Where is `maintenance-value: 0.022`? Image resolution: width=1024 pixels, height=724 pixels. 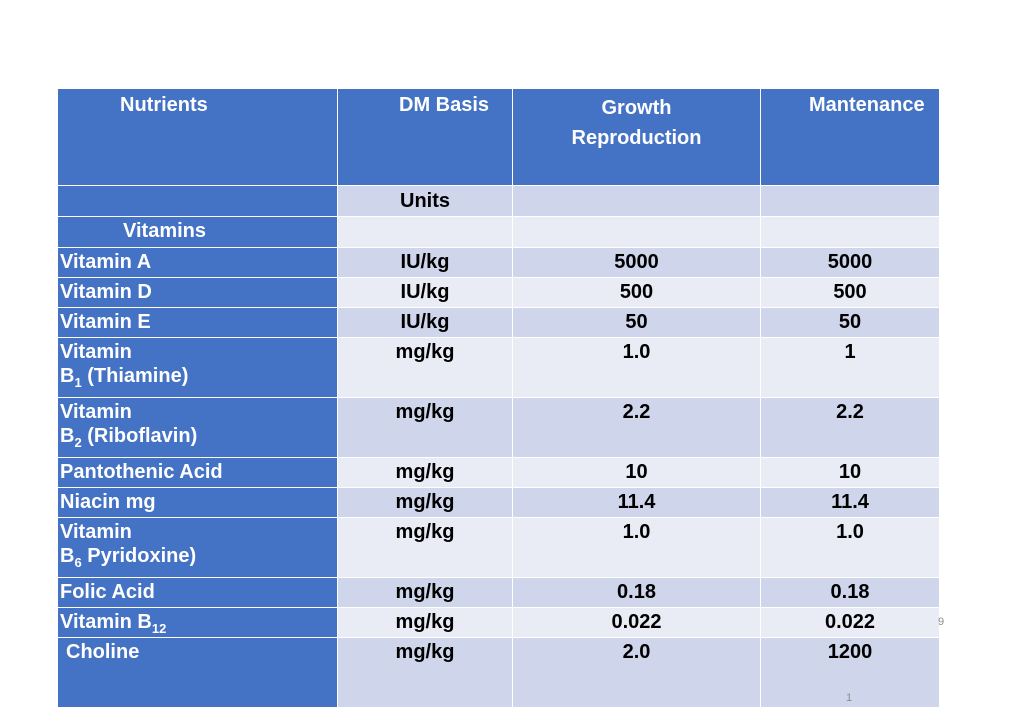 maintenance-value: 0.022 is located at coordinates (850, 622).